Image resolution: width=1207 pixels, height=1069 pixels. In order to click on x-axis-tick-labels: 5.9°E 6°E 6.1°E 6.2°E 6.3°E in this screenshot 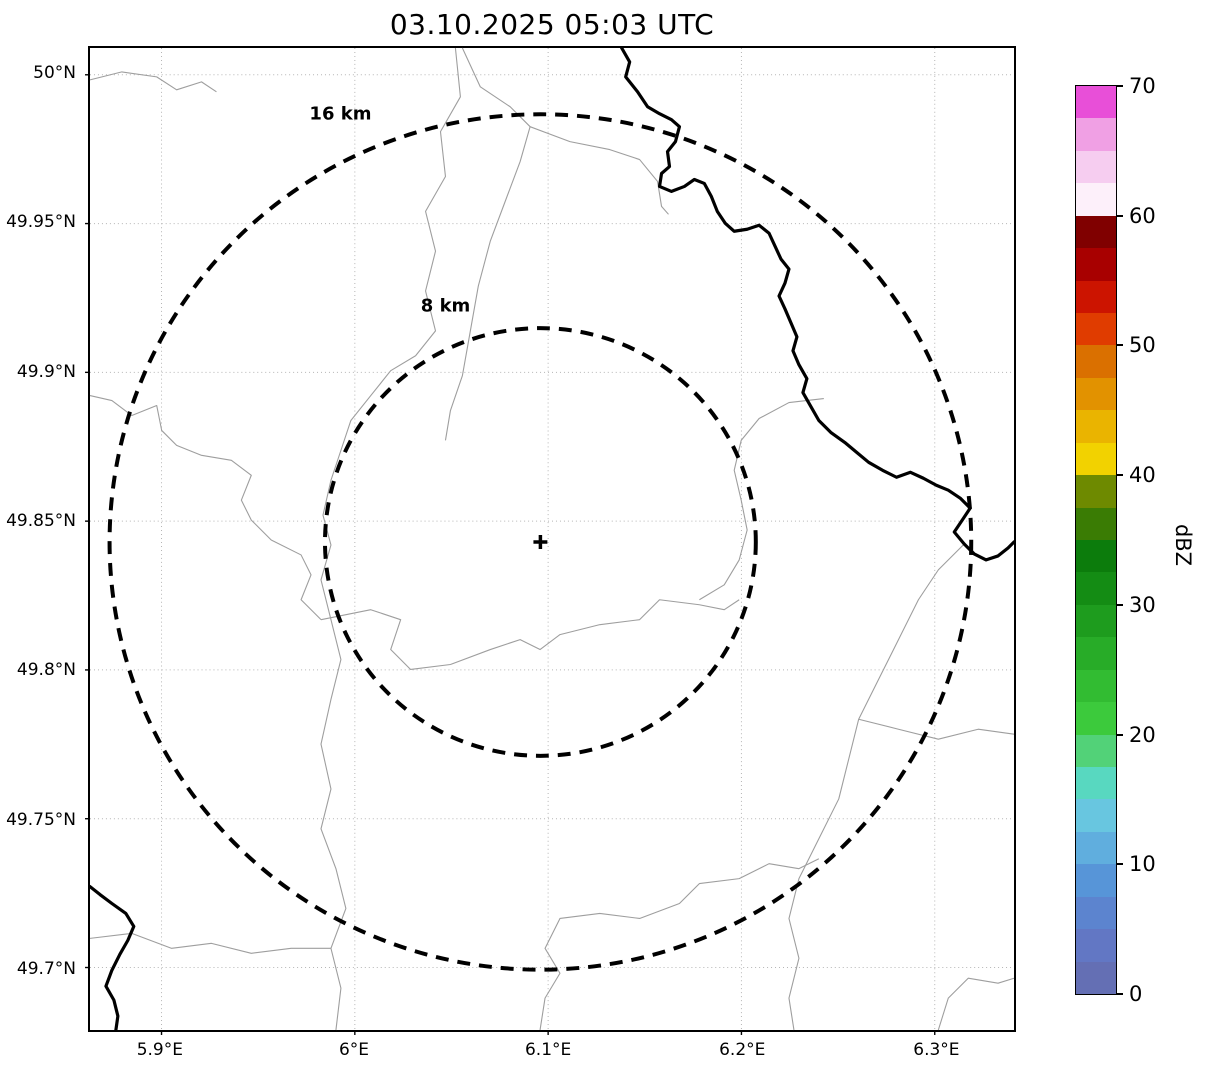, I will do `click(552, 1051)`.